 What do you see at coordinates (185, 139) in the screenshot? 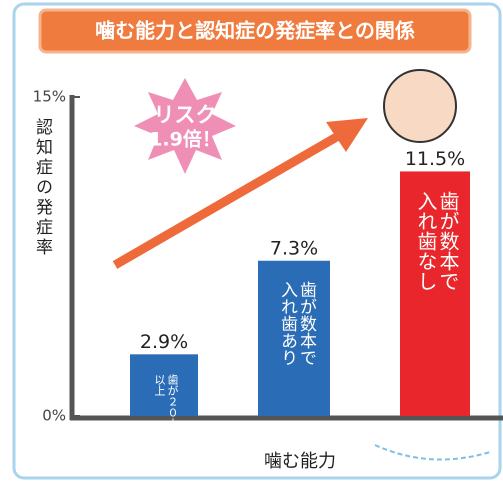
I see `annotation: 1.9倍！` at bounding box center [185, 139].